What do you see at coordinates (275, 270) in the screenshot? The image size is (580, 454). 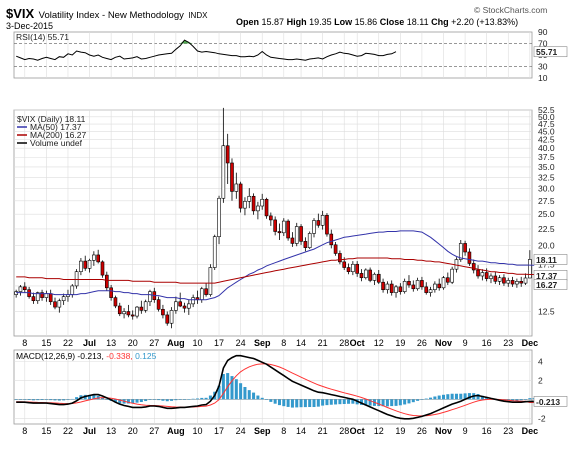 I see `ma200-line` at bounding box center [275, 270].